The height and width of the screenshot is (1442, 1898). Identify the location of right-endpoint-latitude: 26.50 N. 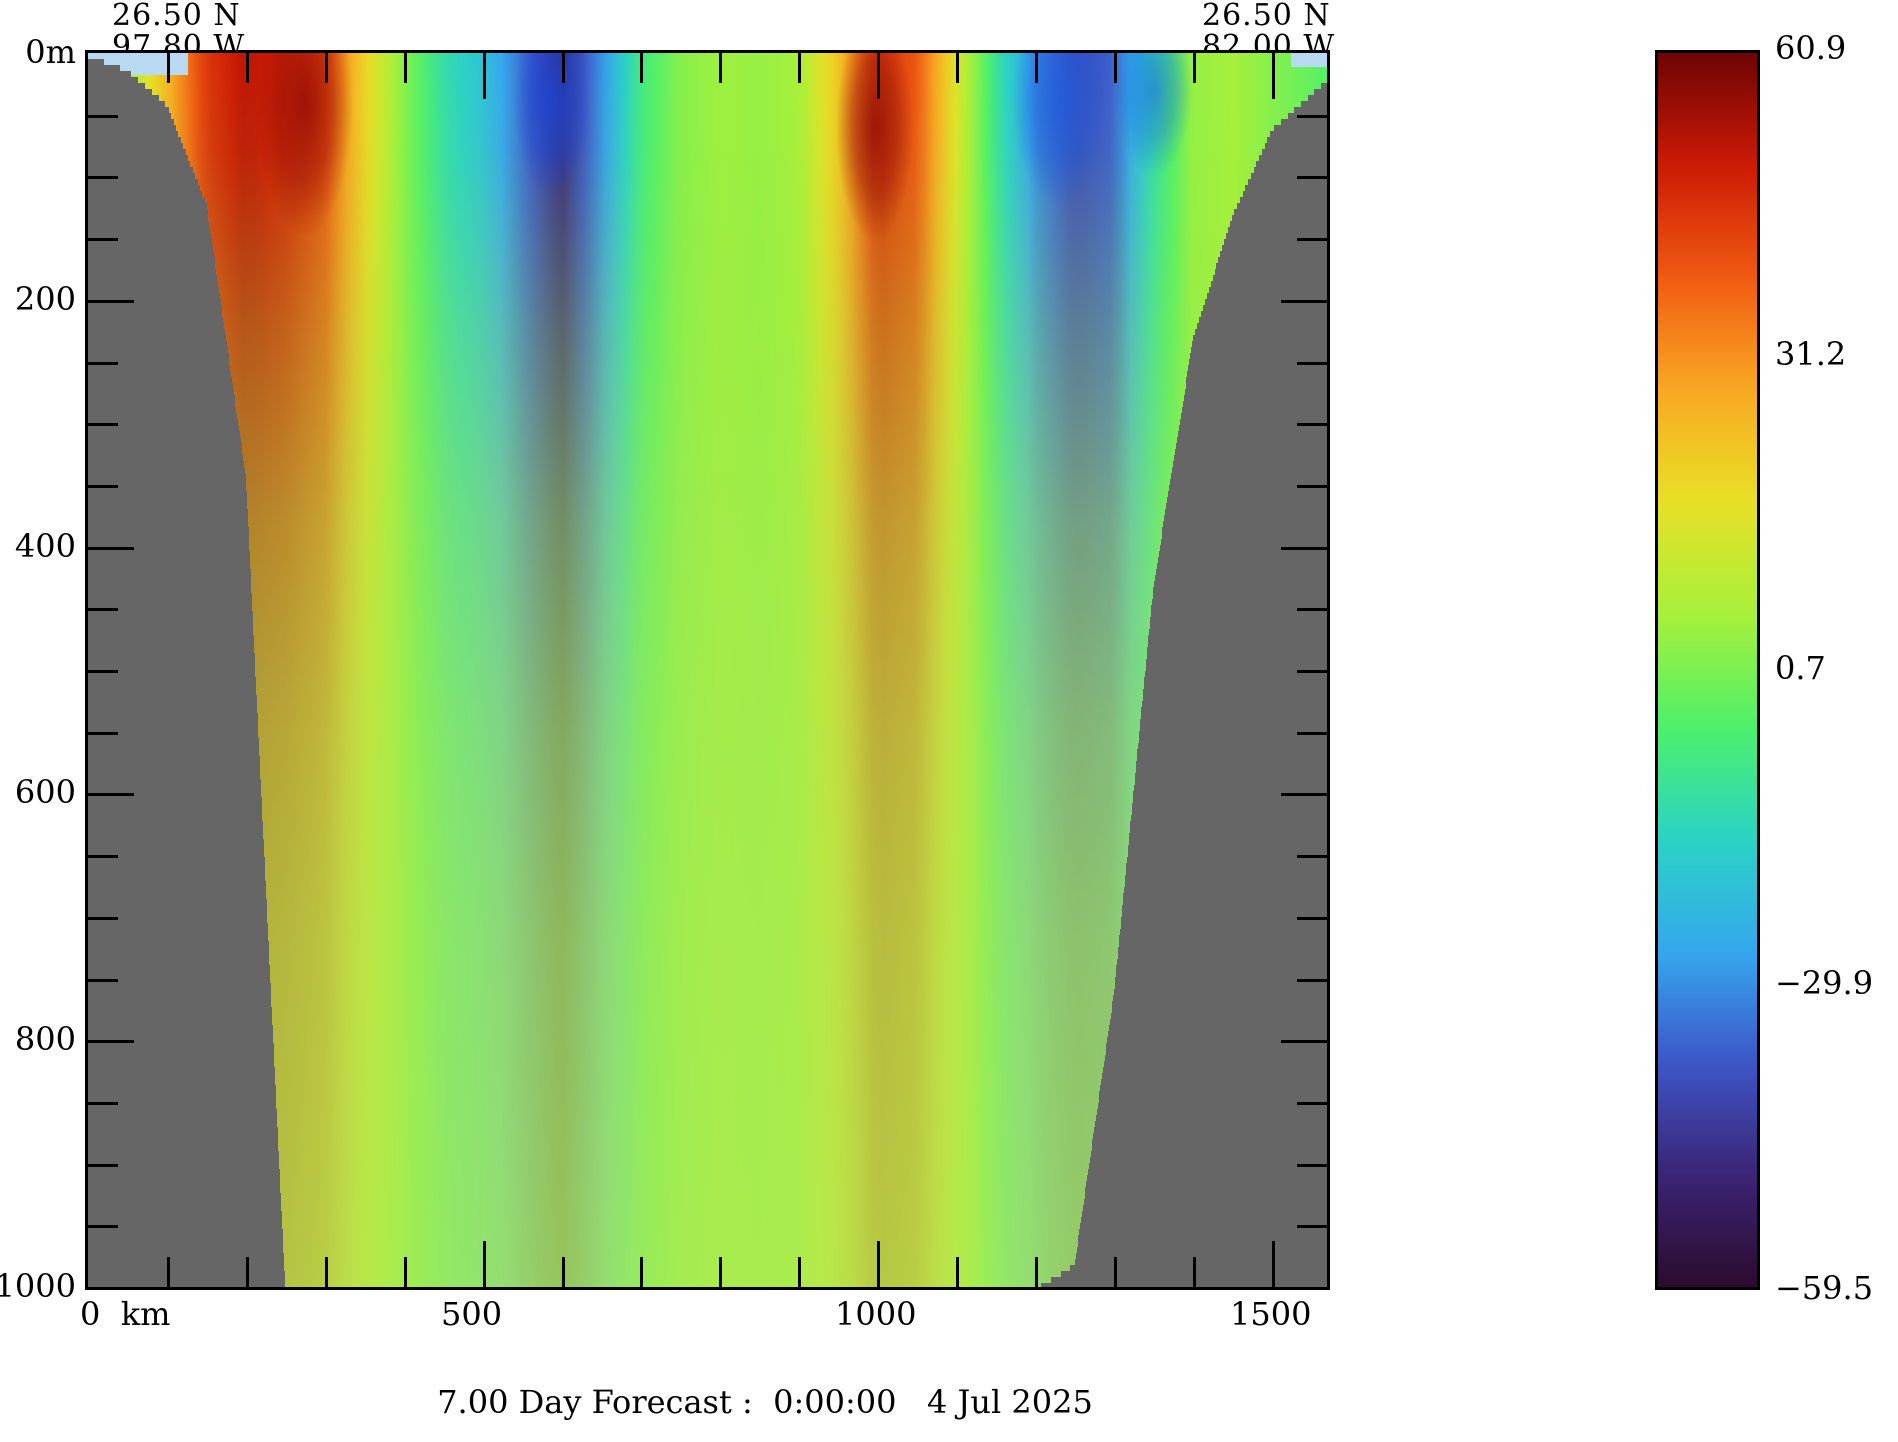
(1266, 16).